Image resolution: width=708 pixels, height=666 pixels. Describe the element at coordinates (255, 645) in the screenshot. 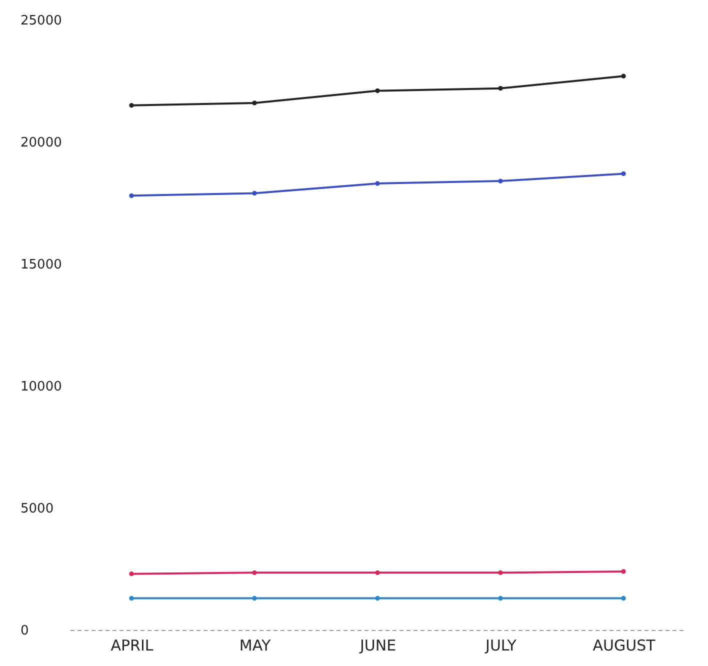

I see `x-tick-label: MAY` at that location.